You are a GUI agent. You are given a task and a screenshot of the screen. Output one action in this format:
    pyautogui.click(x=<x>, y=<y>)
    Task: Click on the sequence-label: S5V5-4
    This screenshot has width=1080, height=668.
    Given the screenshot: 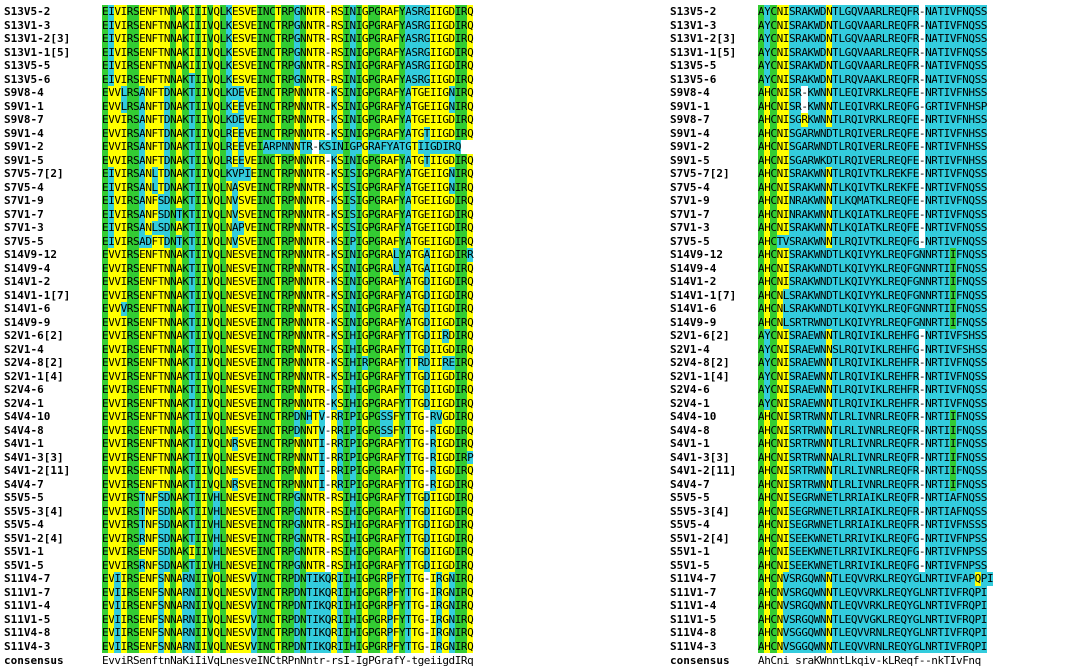 What is the action you would take?
    pyautogui.click(x=24, y=524)
    